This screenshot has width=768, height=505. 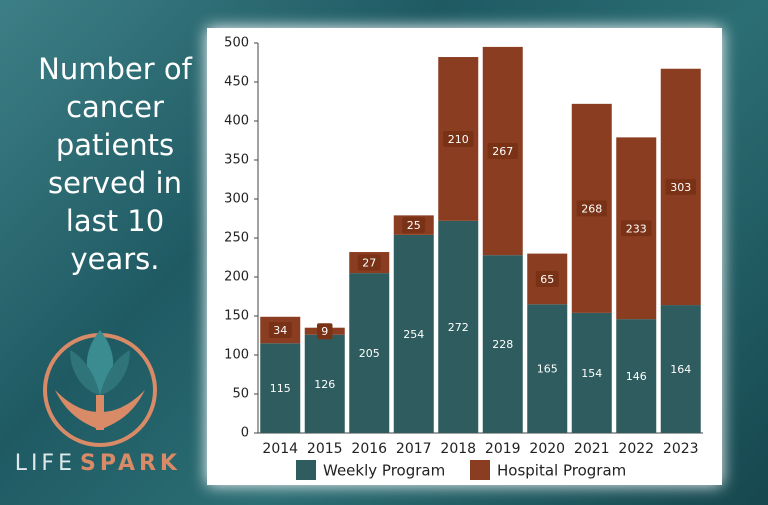 What do you see at coordinates (636, 449) in the screenshot?
I see `x-tick-label: 2022` at bounding box center [636, 449].